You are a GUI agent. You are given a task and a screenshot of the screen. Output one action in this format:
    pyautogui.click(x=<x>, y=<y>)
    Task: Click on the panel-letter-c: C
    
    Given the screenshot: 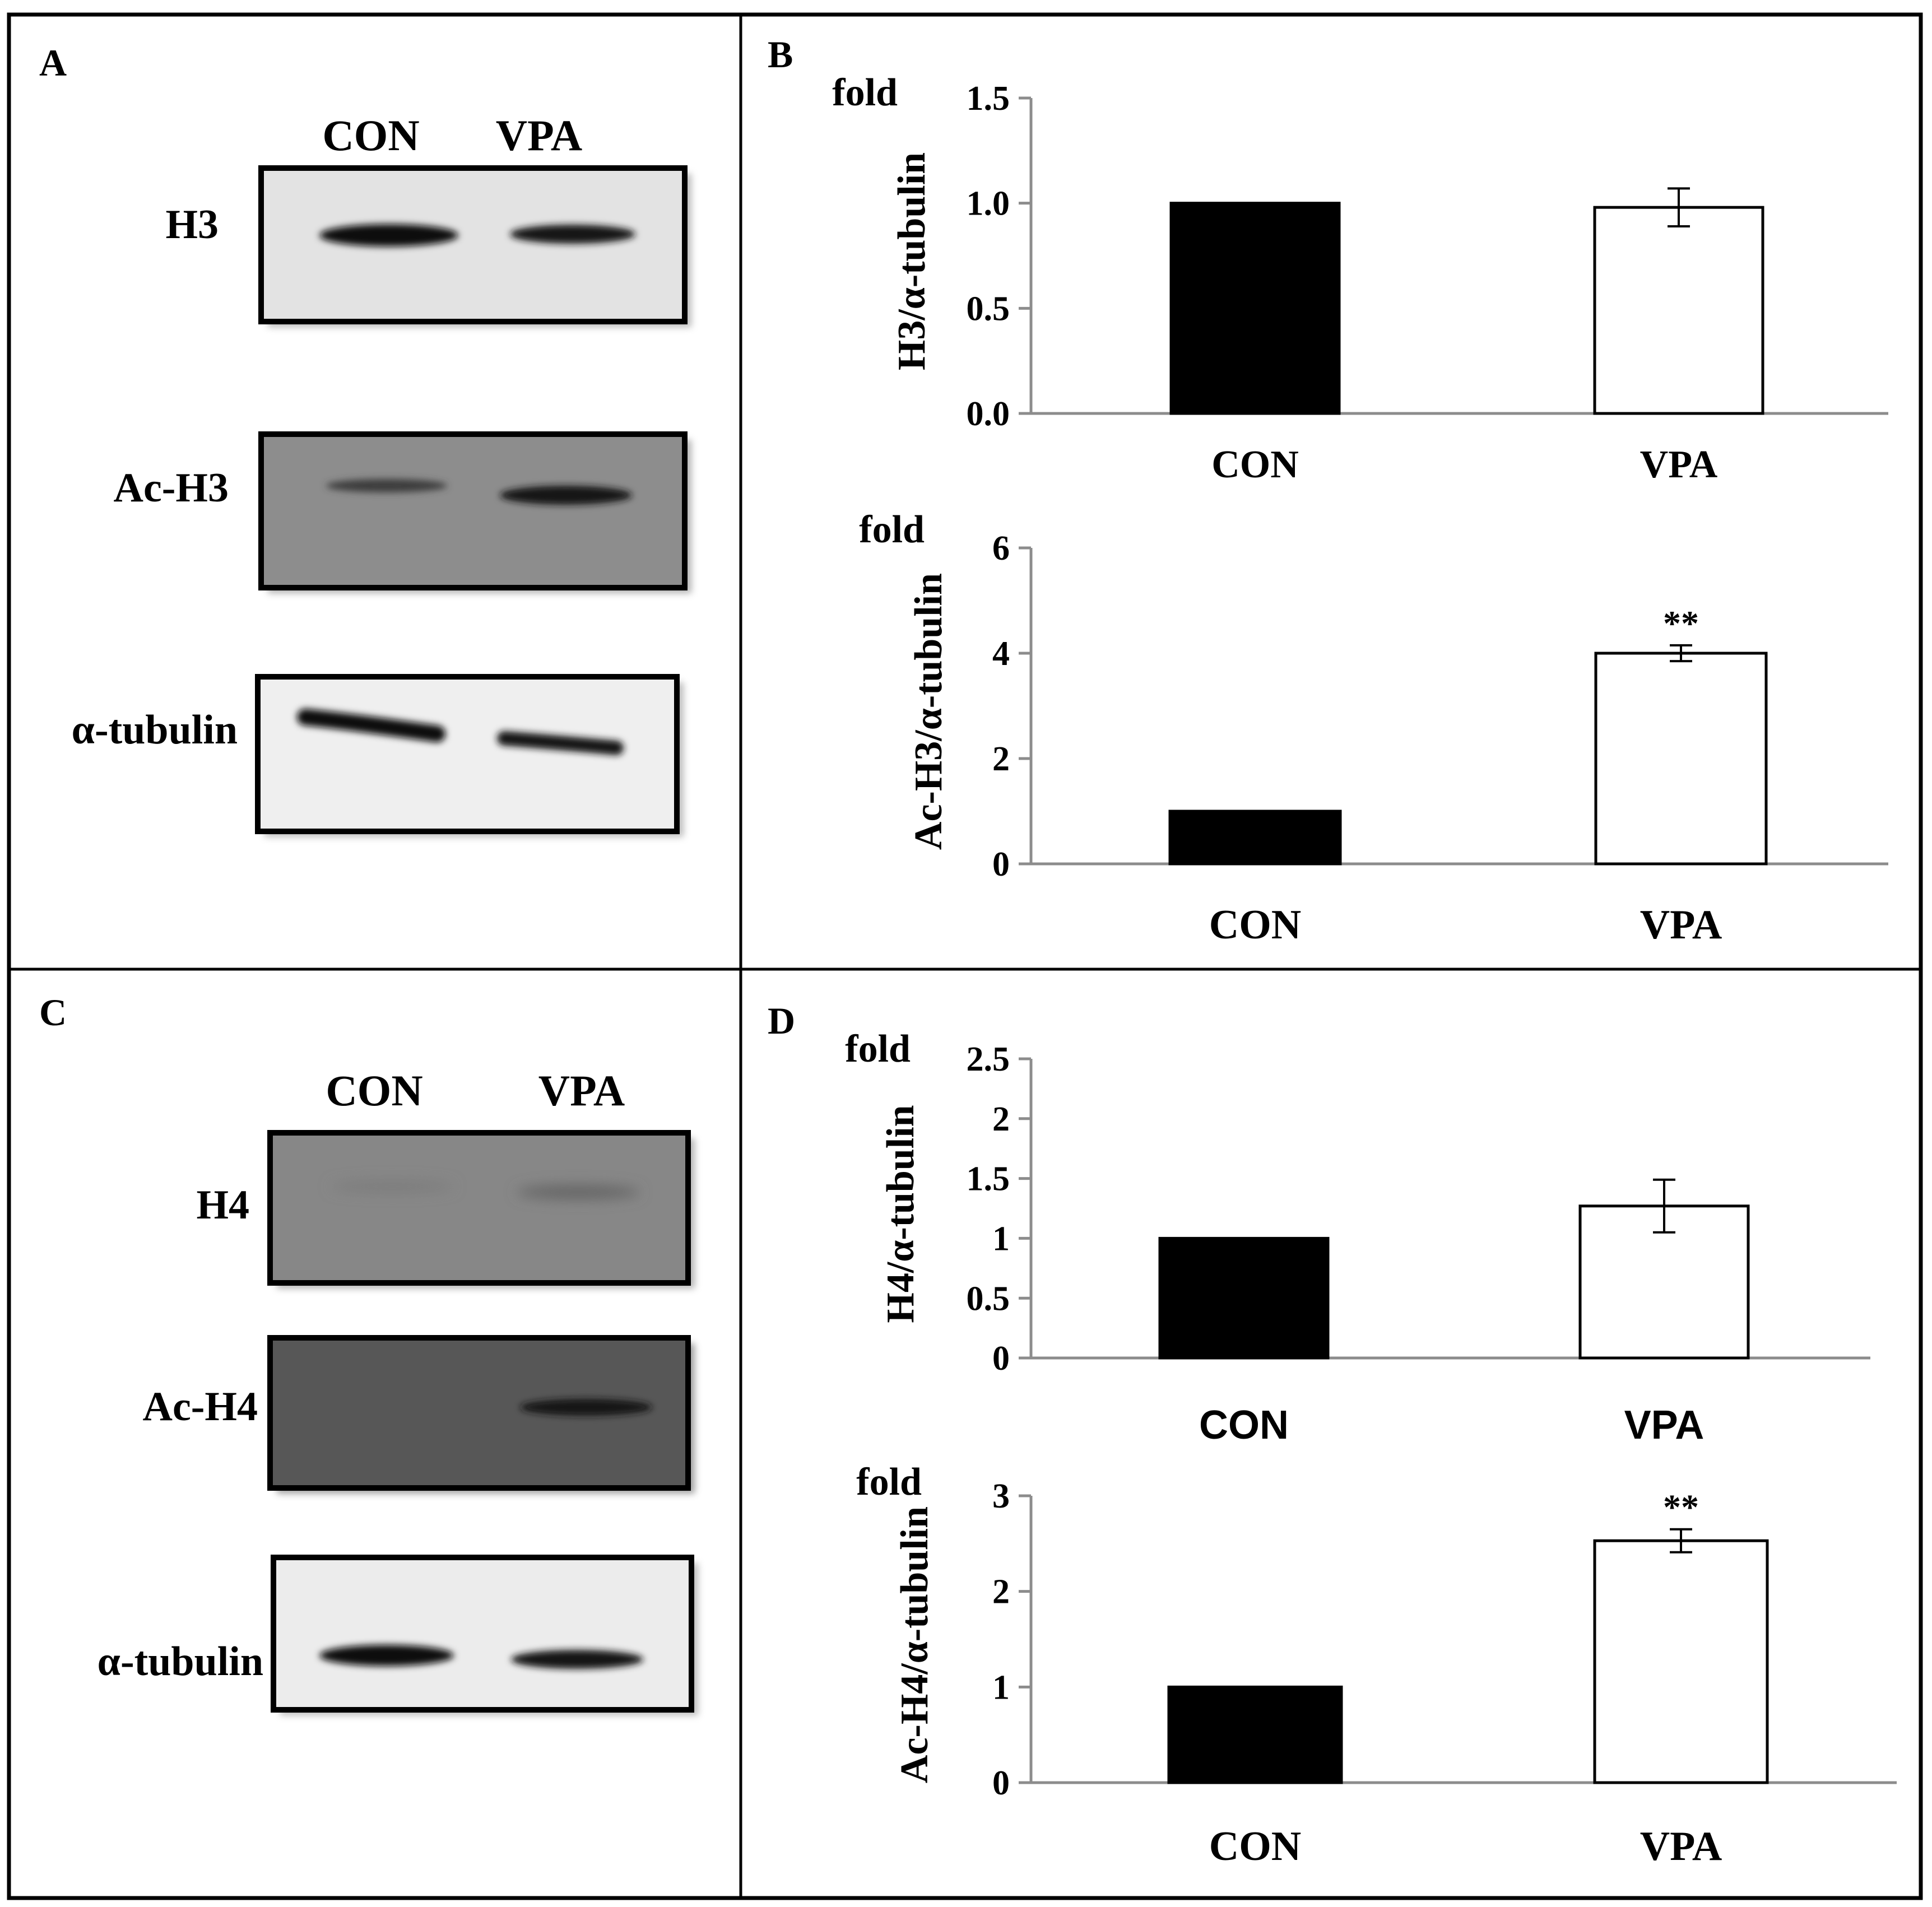 What is the action you would take?
    pyautogui.click(x=53, y=1013)
    